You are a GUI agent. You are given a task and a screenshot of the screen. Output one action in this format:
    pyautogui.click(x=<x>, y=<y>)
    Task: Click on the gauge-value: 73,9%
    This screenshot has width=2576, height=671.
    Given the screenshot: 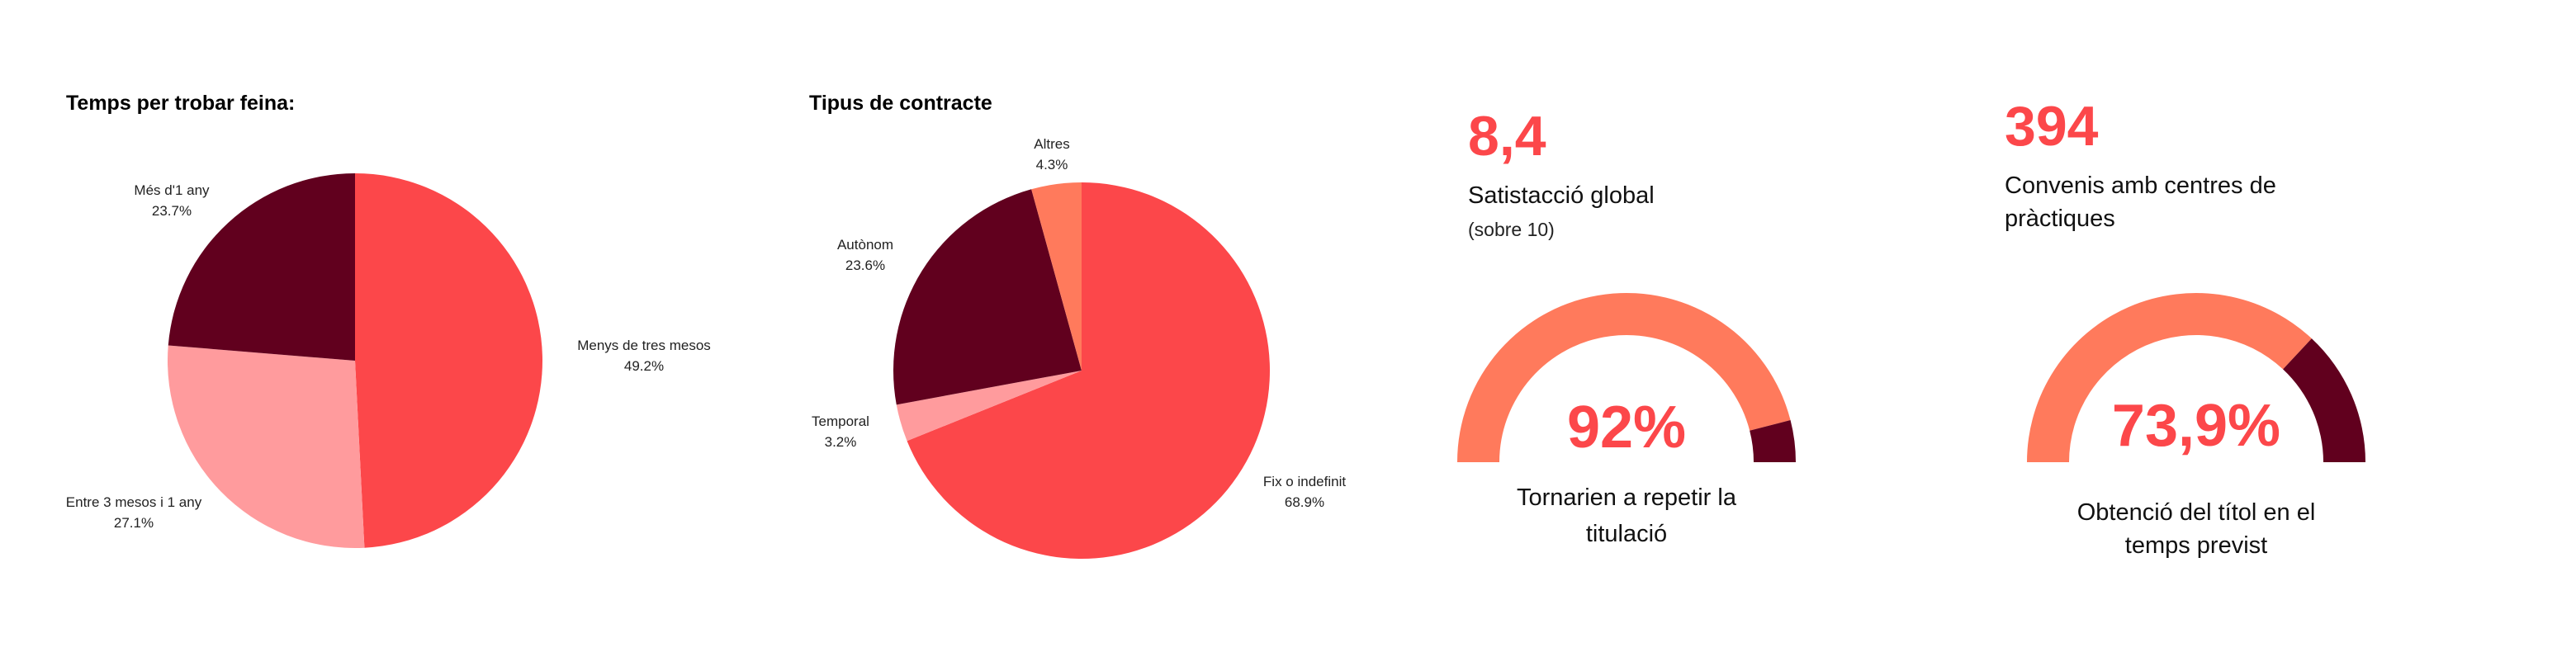 What is the action you would take?
    pyautogui.click(x=2196, y=426)
    